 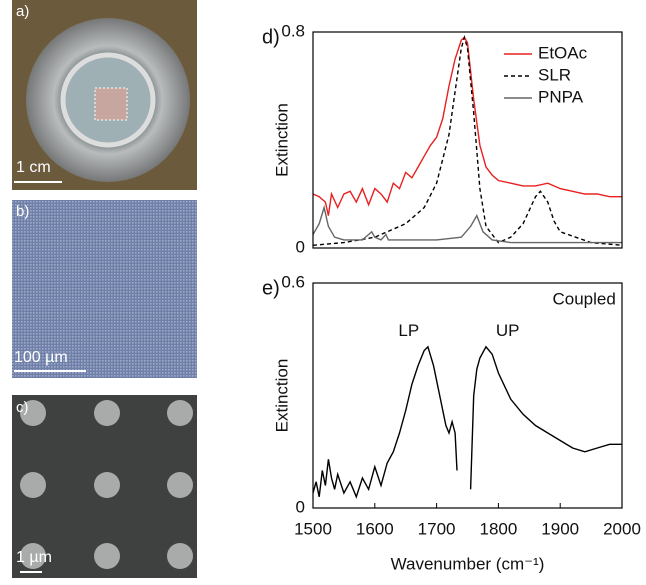 What do you see at coordinates (271, 288) in the screenshot?
I see `panel-label: e)` at bounding box center [271, 288].